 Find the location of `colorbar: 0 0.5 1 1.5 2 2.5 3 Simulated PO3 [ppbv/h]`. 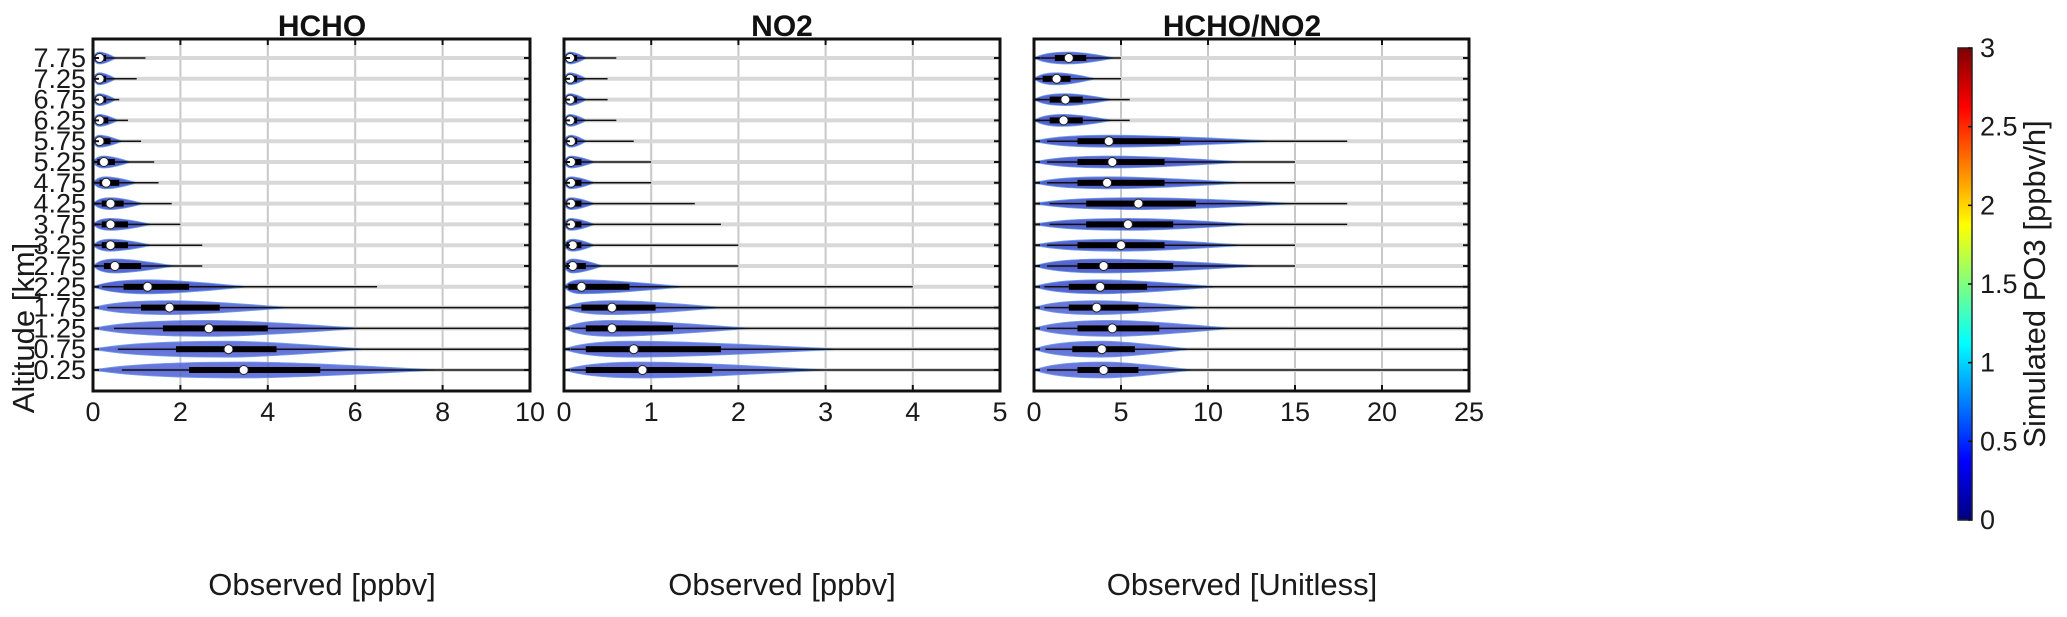

colorbar: 0 0.5 1 1.5 2 2.5 3 Simulated PO3 [ppbv/h] is located at coordinates (2004, 284).